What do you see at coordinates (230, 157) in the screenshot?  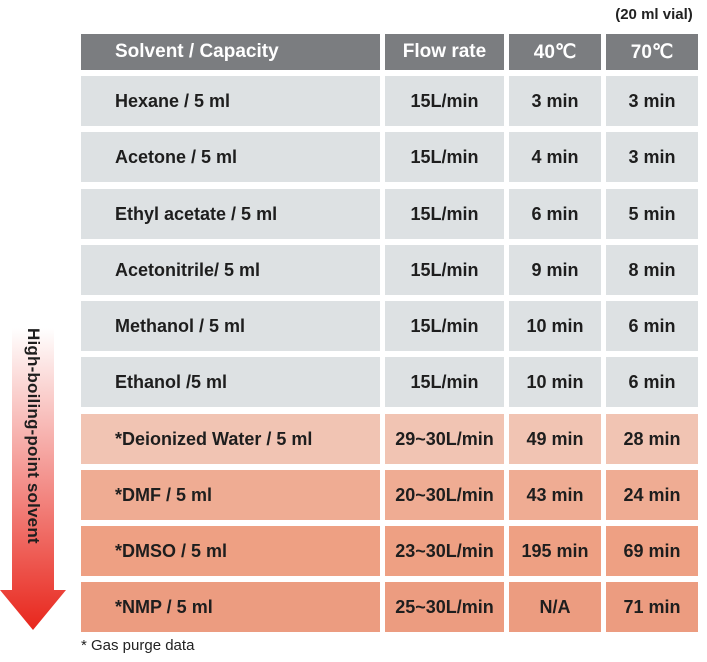 I see `solvent-cell: Acetone / 5 ml` at bounding box center [230, 157].